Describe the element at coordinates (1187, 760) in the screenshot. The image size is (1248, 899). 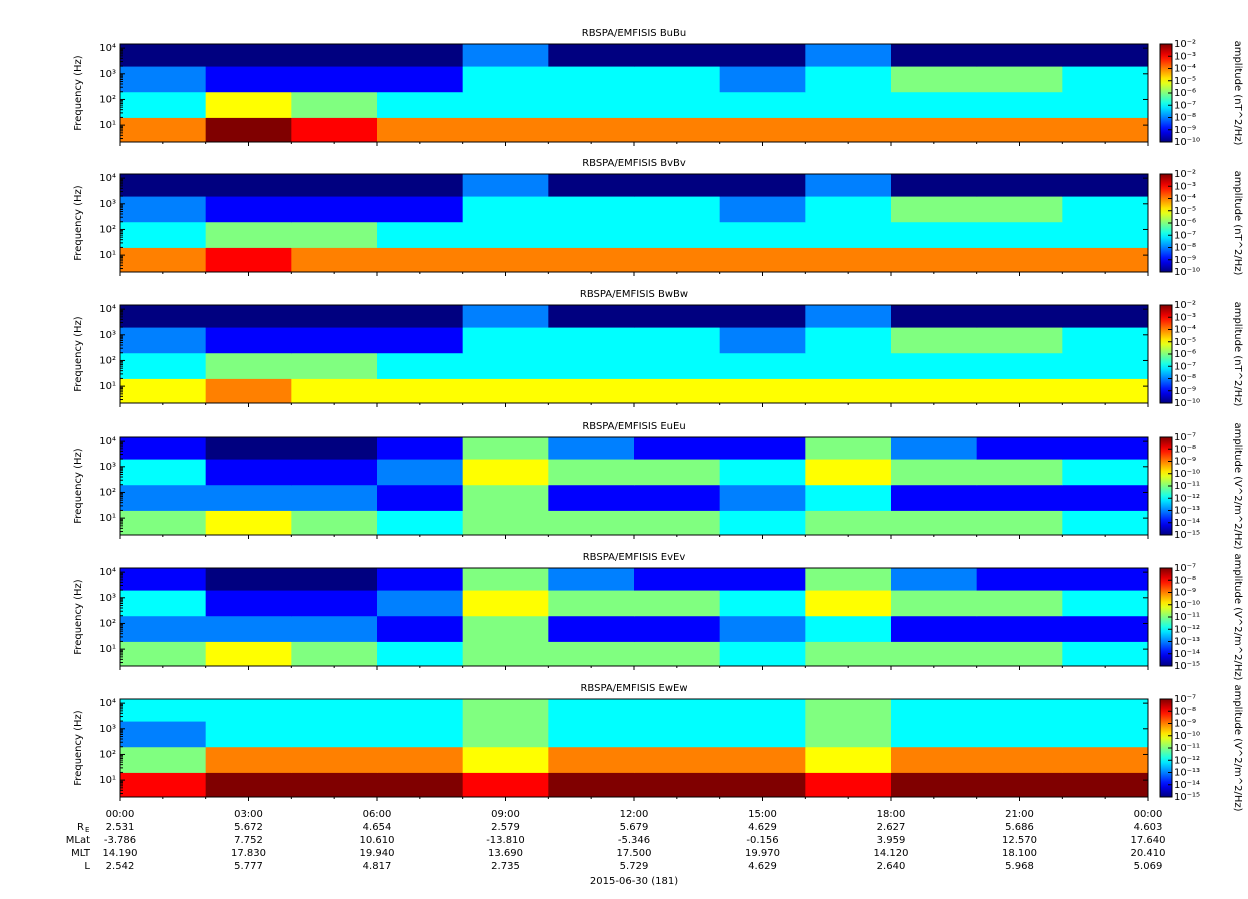
I see `colorbar-tick-label: 10⁻¹²` at that location.